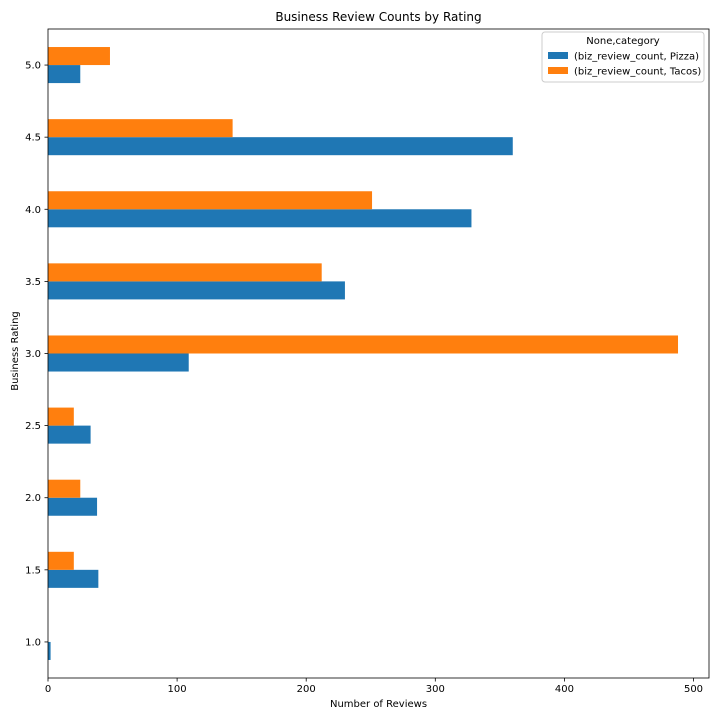 Image resolution: width=720 pixels, height=720 pixels. Describe the element at coordinates (33, 354) in the screenshot. I see `y-tick-label: 3.0` at that location.